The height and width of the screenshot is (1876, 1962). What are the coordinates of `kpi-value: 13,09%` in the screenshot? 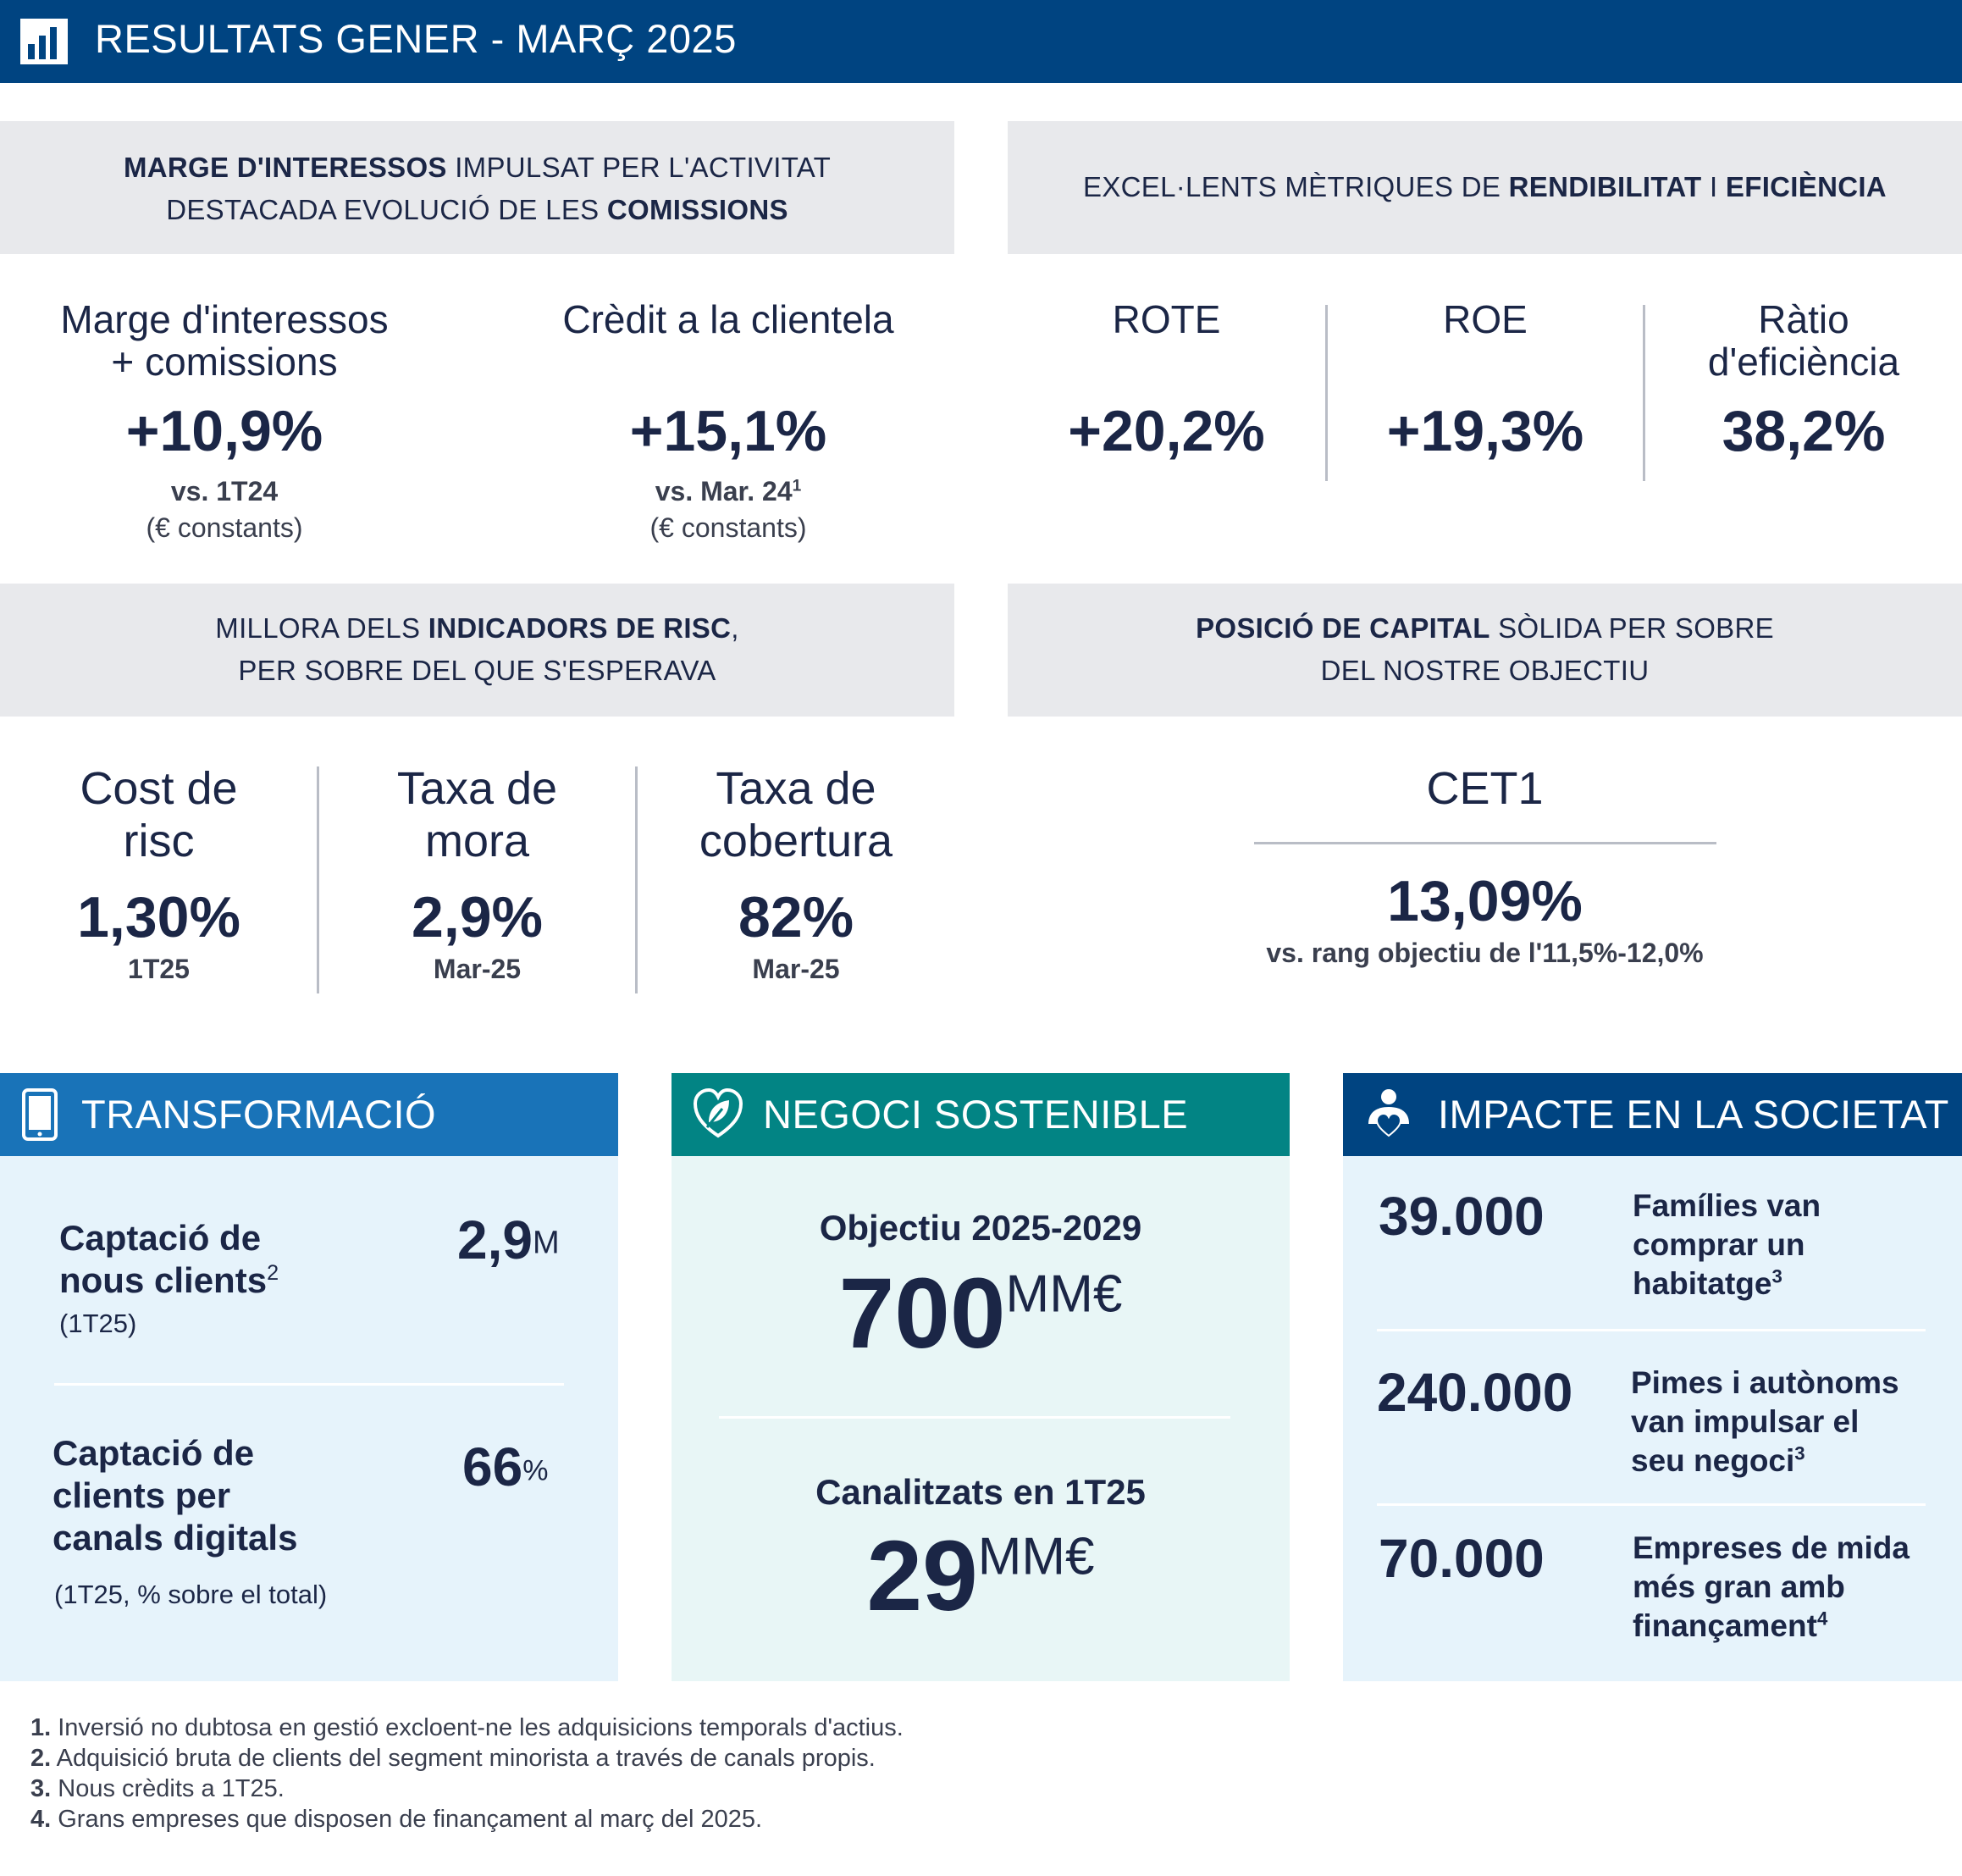 It's located at (1485, 901).